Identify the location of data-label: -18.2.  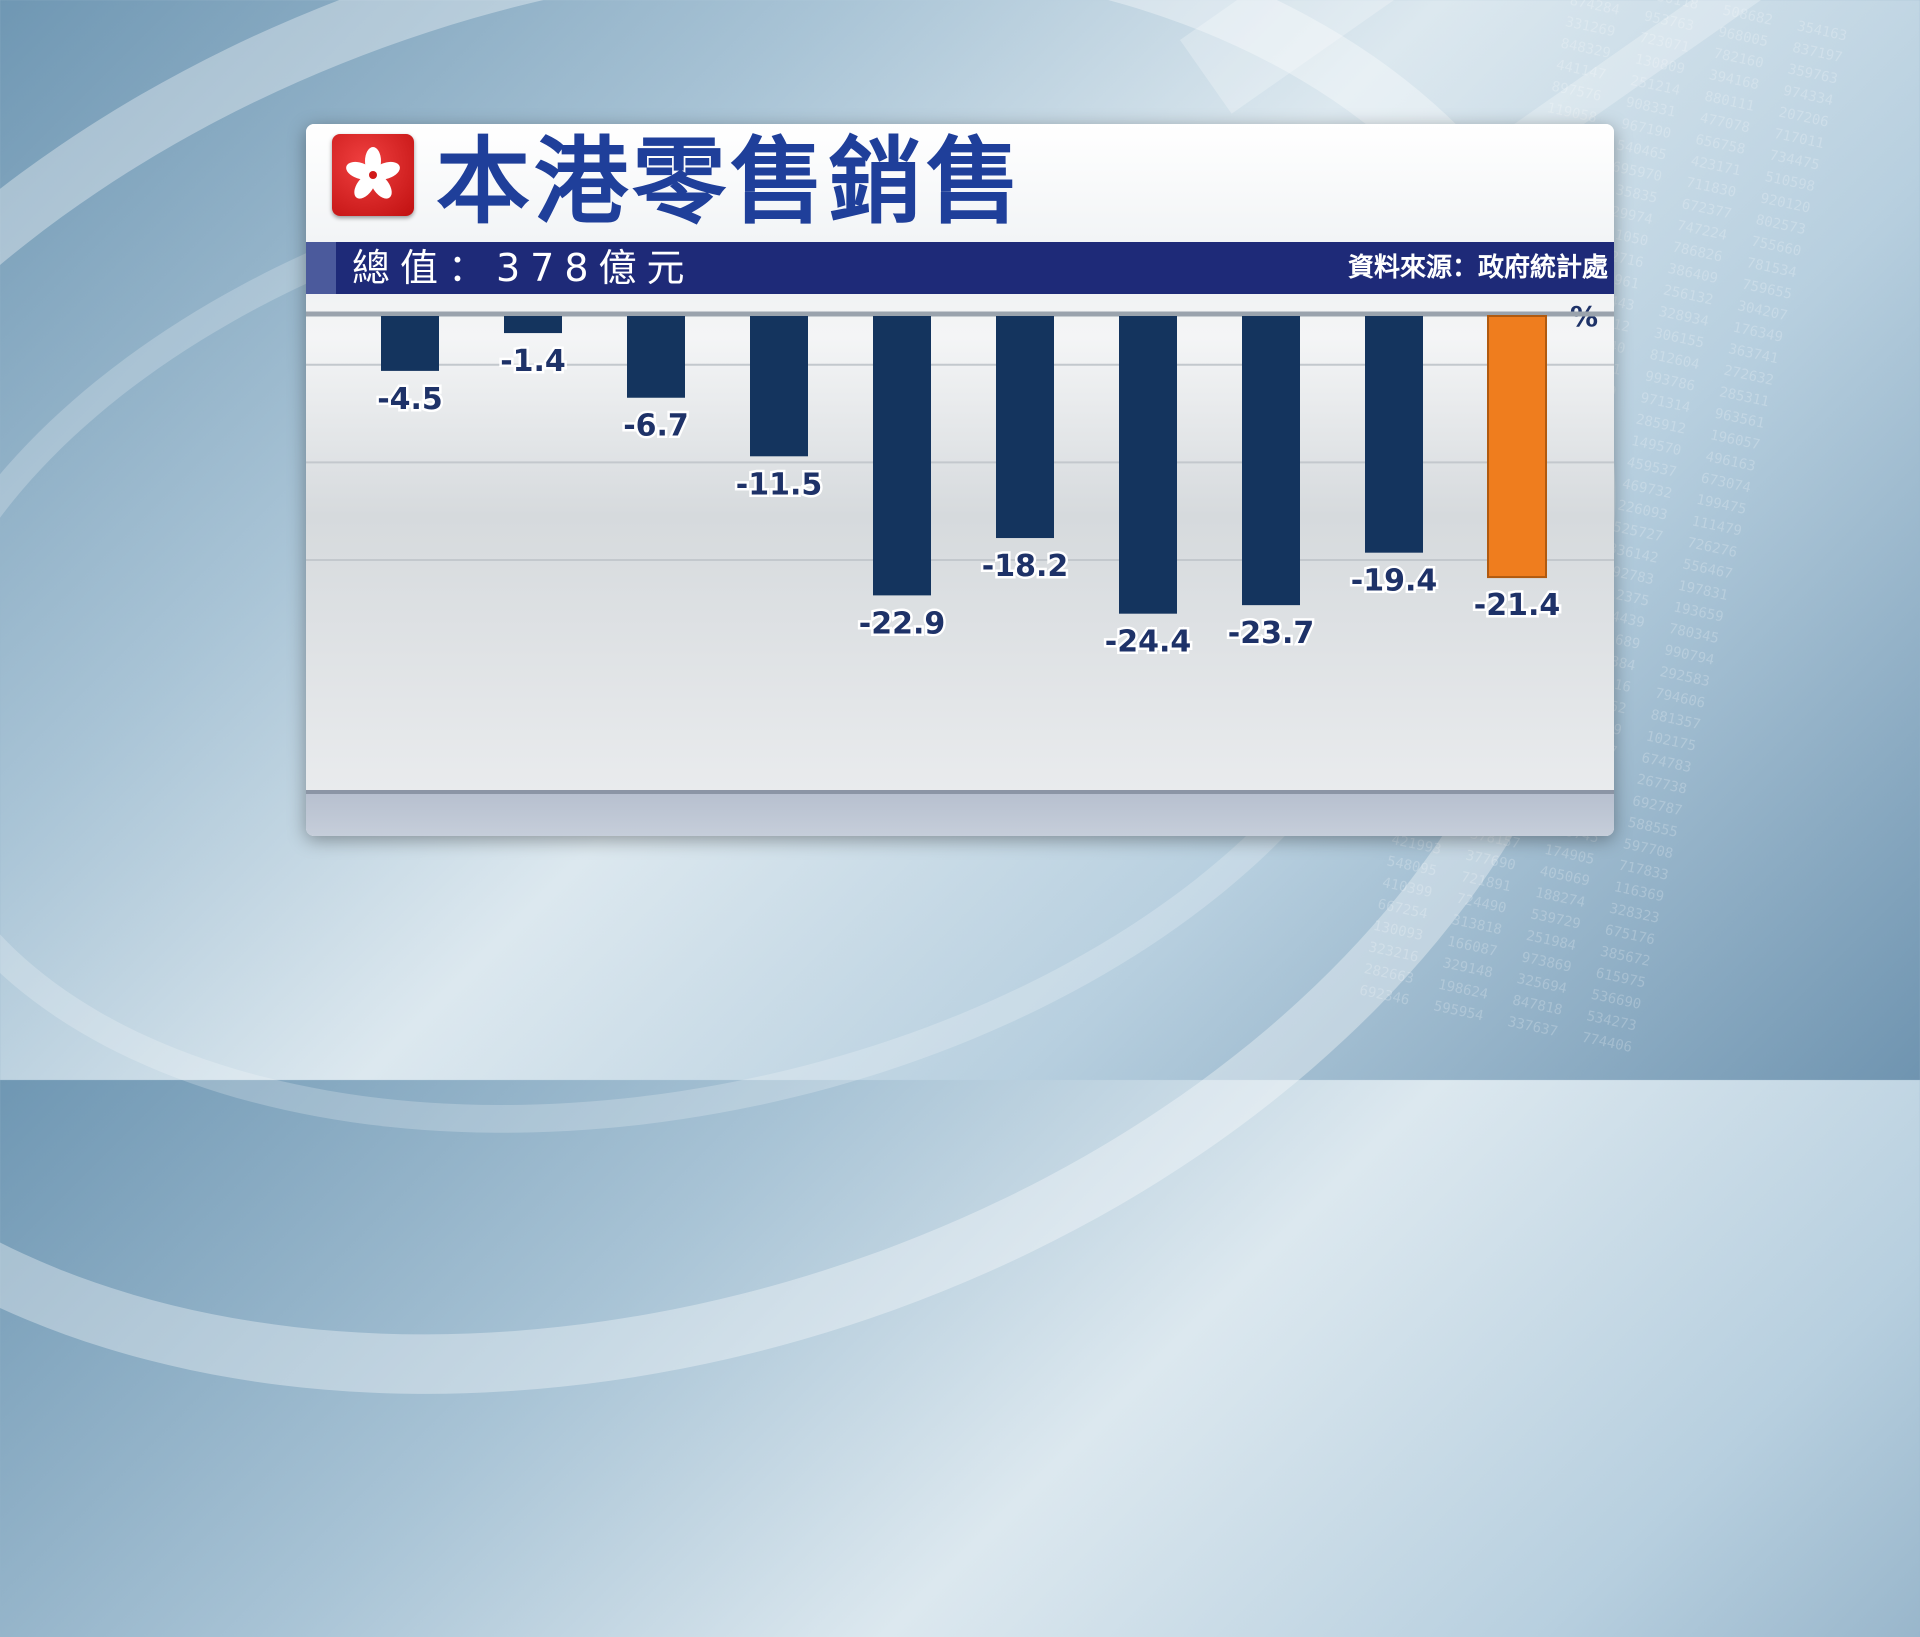
(1025, 566).